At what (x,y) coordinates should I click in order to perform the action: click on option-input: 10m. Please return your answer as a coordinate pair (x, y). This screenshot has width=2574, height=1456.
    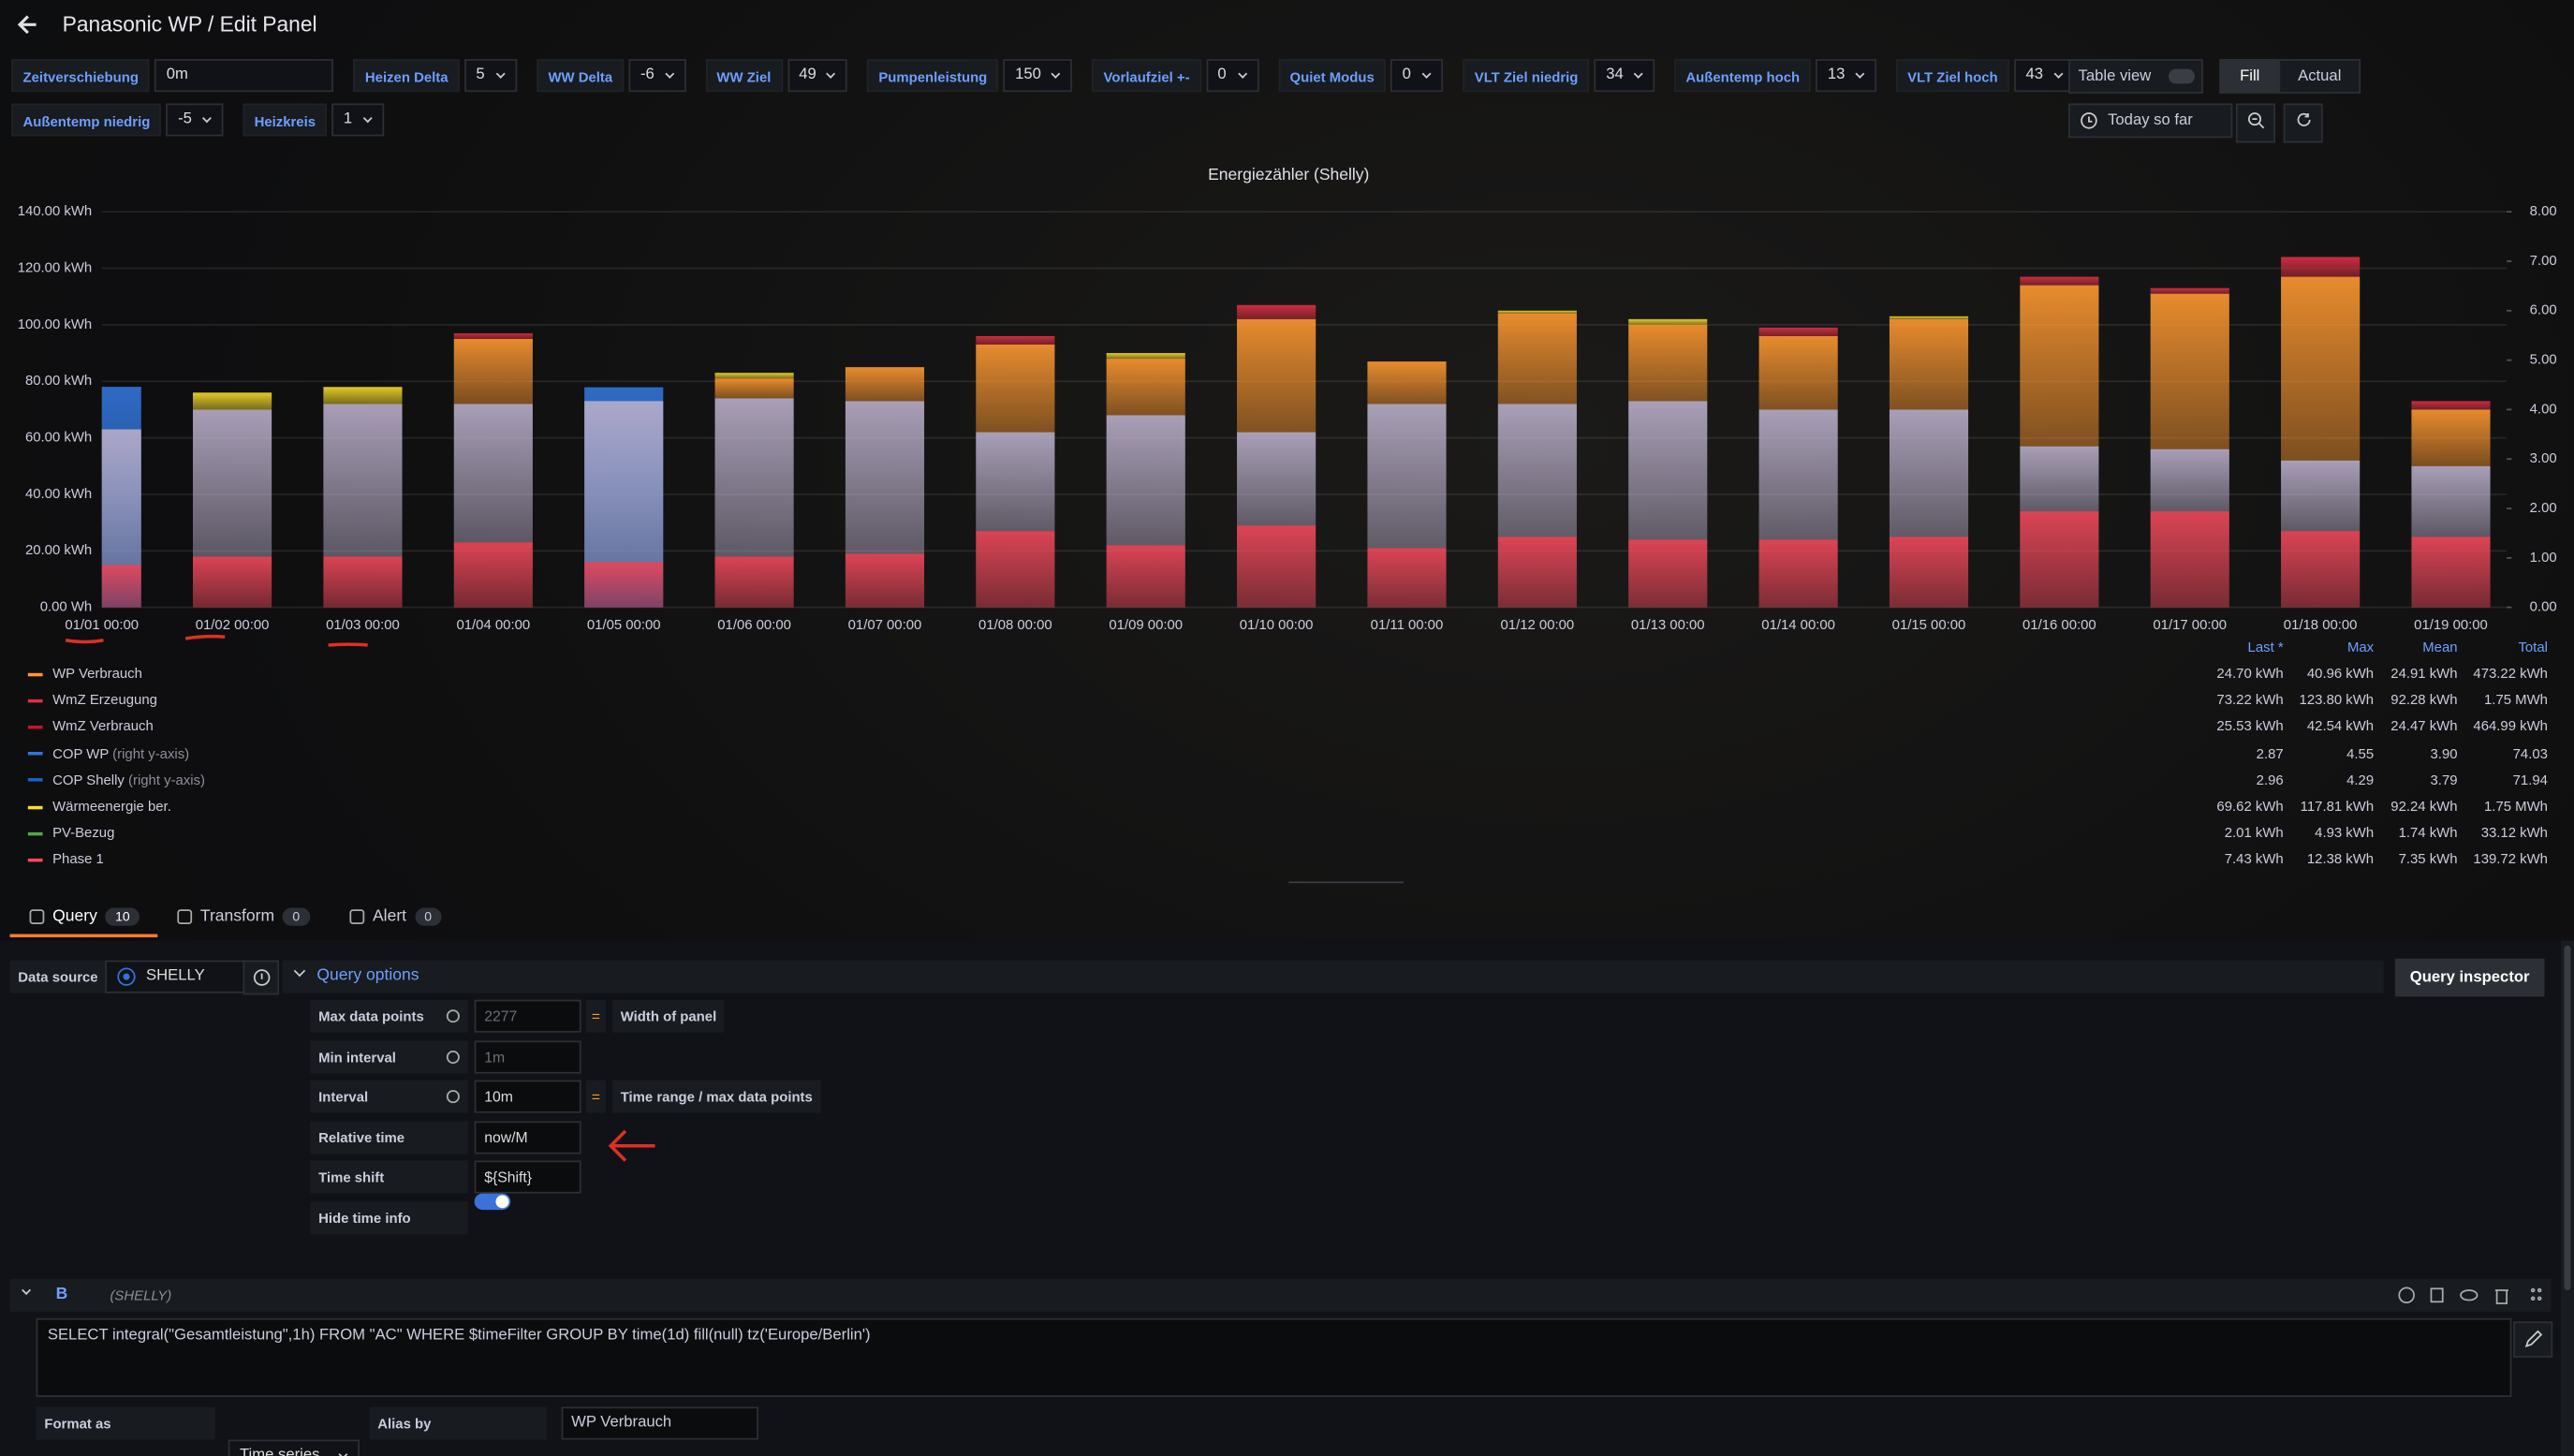
    Looking at the image, I should click on (527, 1096).